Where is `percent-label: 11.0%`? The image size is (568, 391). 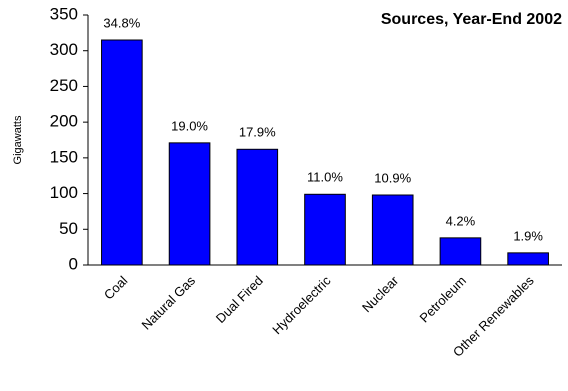
percent-label: 11.0% is located at coordinates (325, 177).